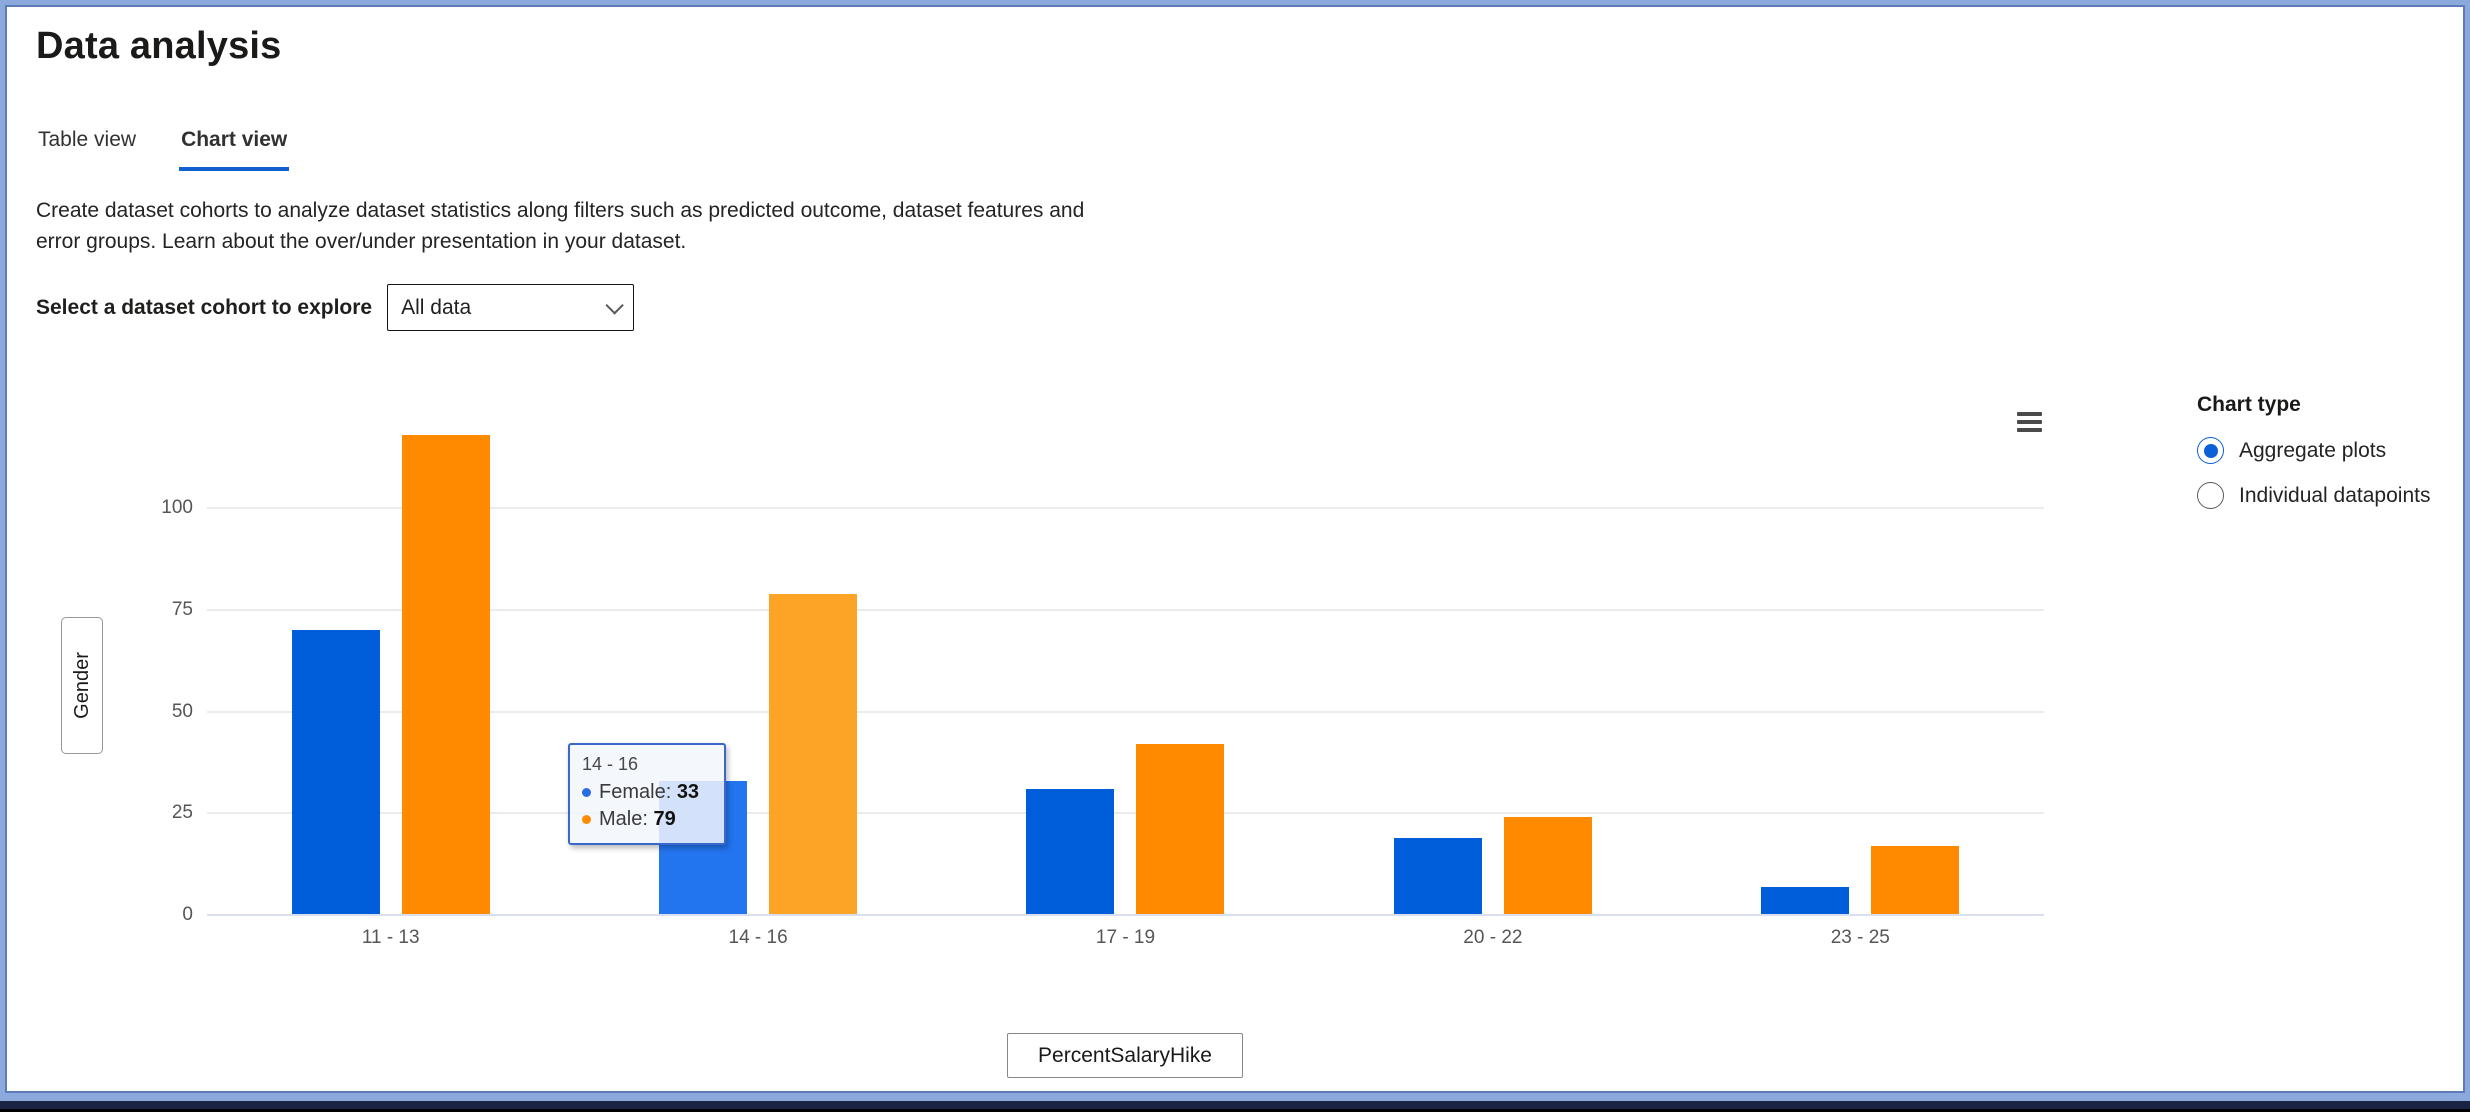  What do you see at coordinates (1860, 687) in the screenshot?
I see `bar-group: 23 - 25` at bounding box center [1860, 687].